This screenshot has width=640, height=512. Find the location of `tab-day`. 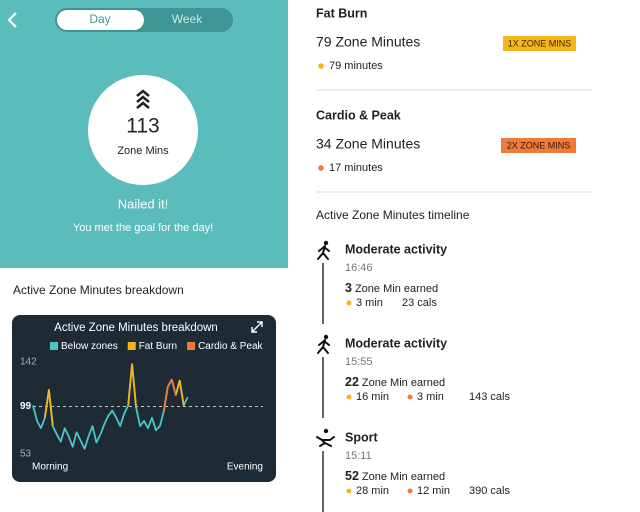

tab-day is located at coordinates (100, 20).